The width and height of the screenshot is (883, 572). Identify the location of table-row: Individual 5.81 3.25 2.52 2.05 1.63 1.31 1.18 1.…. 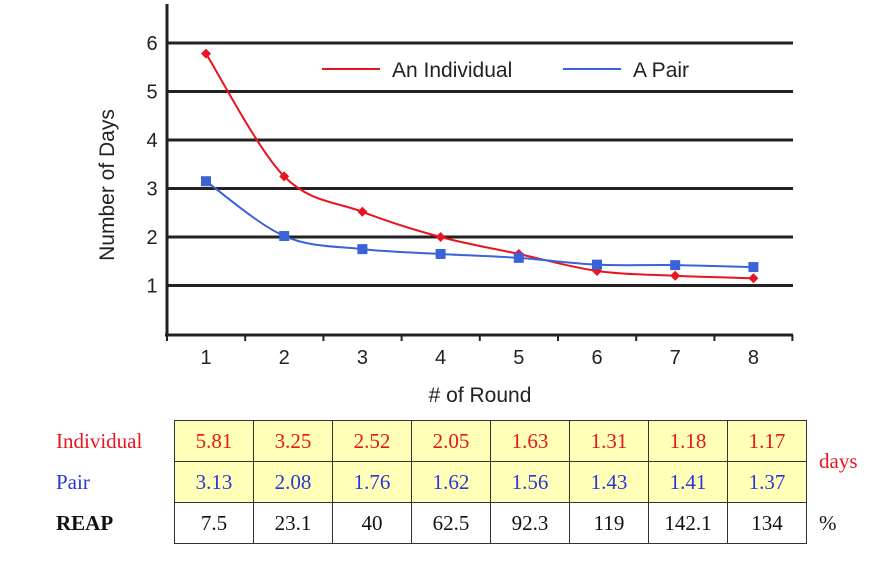
(465, 446).